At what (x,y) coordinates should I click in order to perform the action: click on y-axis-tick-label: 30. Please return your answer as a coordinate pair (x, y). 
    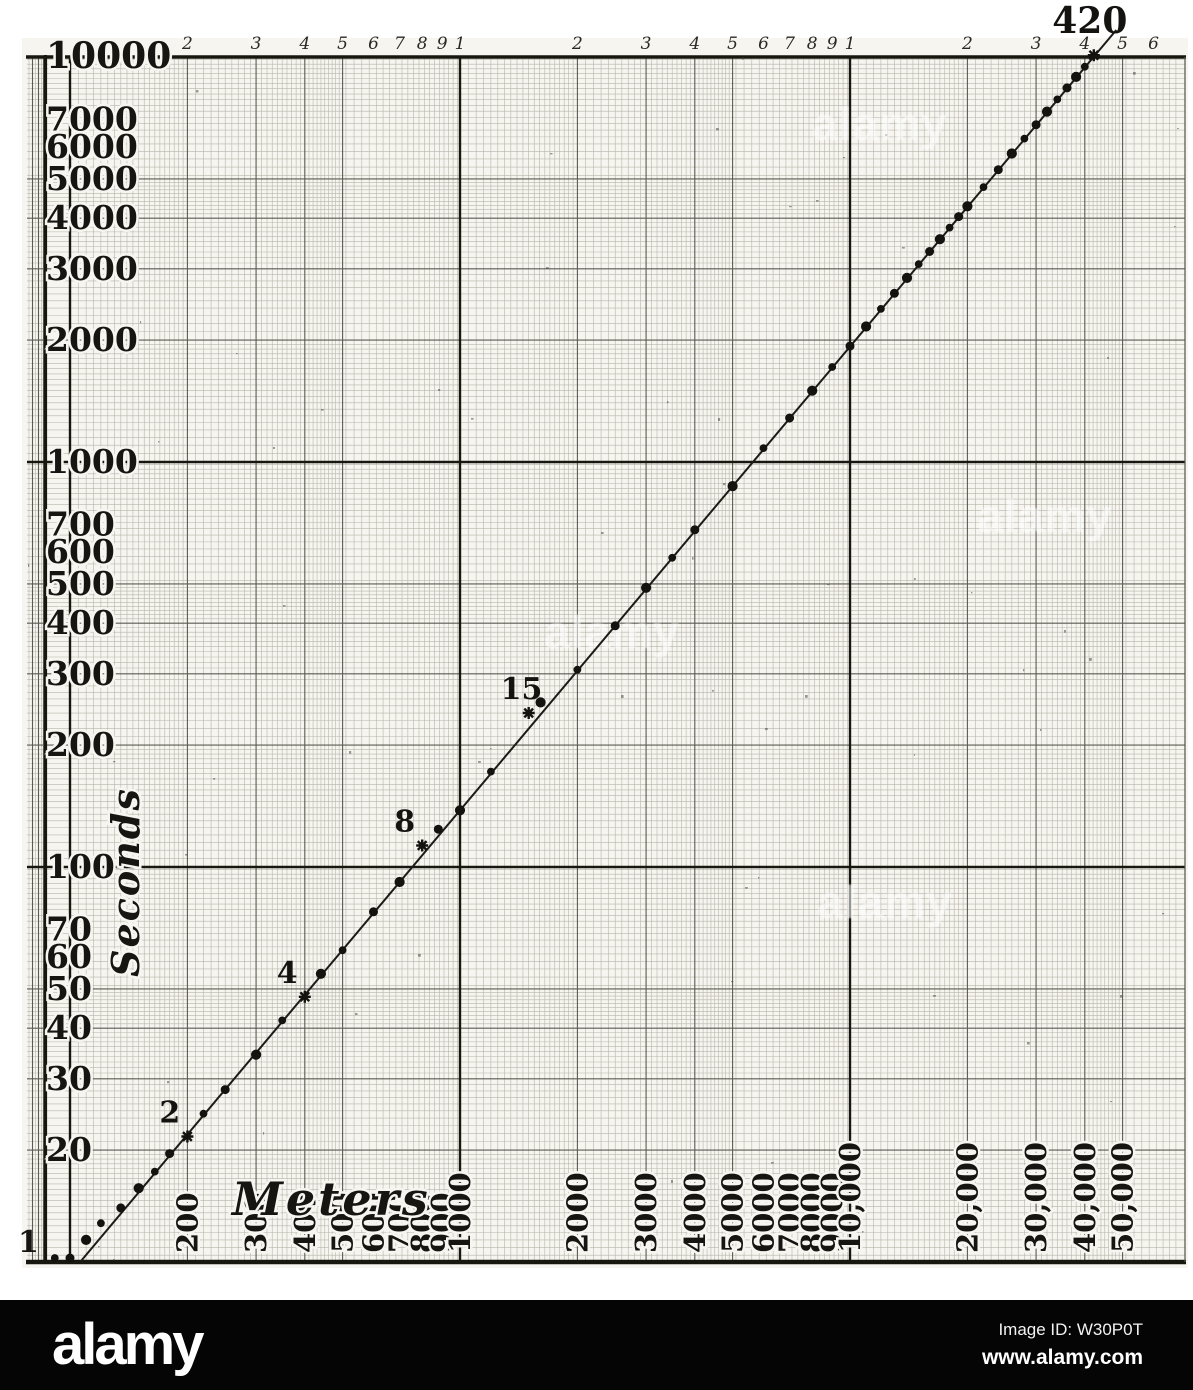
    Looking at the image, I should click on (69, 1078).